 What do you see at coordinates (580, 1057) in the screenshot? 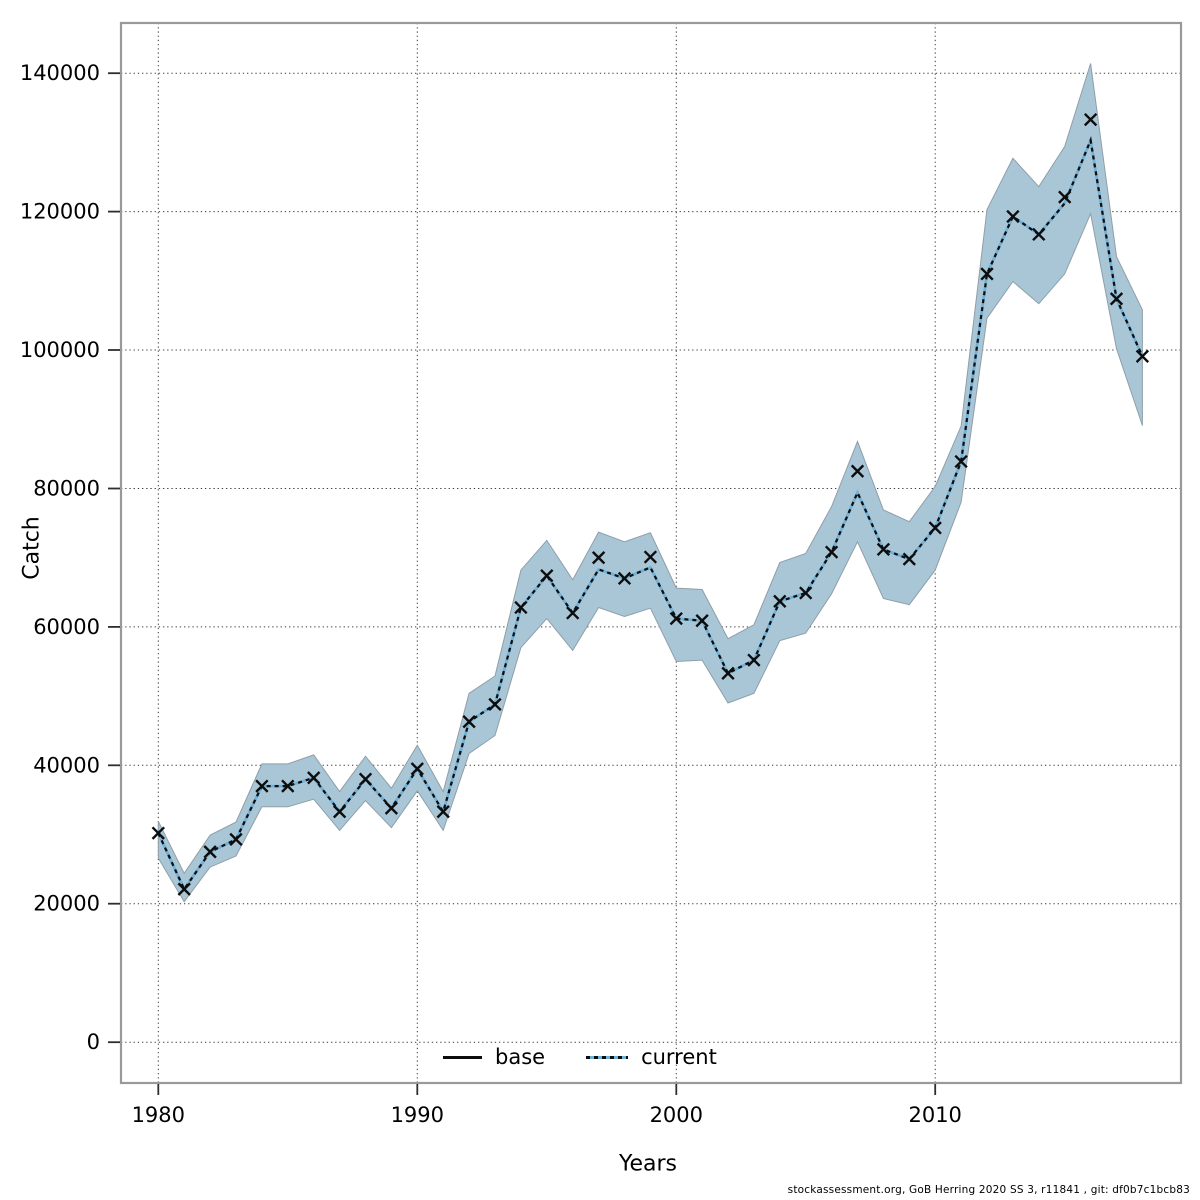
I see `legend: base current` at bounding box center [580, 1057].